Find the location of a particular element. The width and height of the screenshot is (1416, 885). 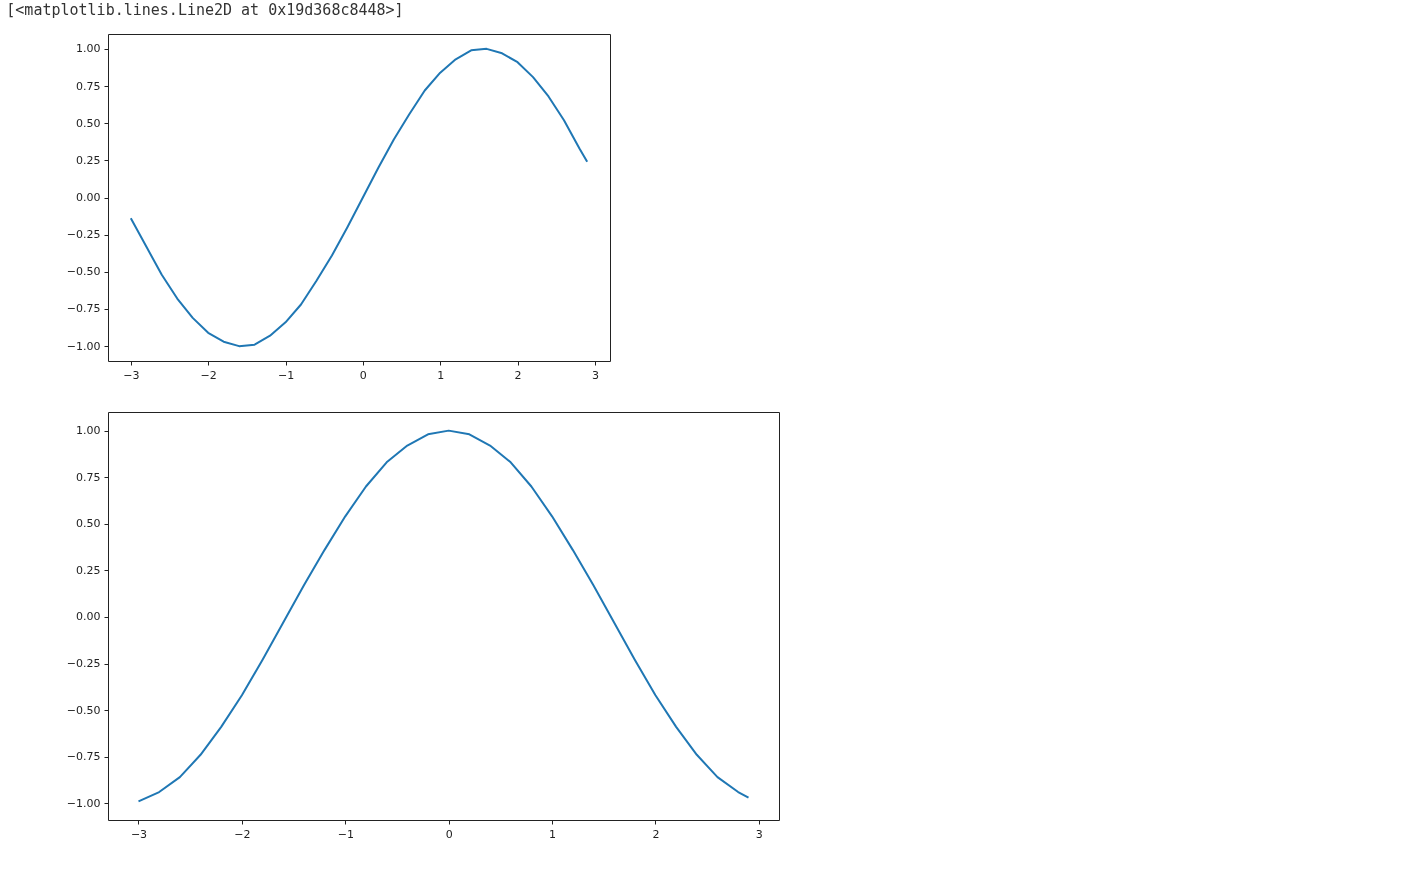

text: [<matplotlib.lines.Line2D at 0x19d368c8448>] is located at coordinates (205, 10).